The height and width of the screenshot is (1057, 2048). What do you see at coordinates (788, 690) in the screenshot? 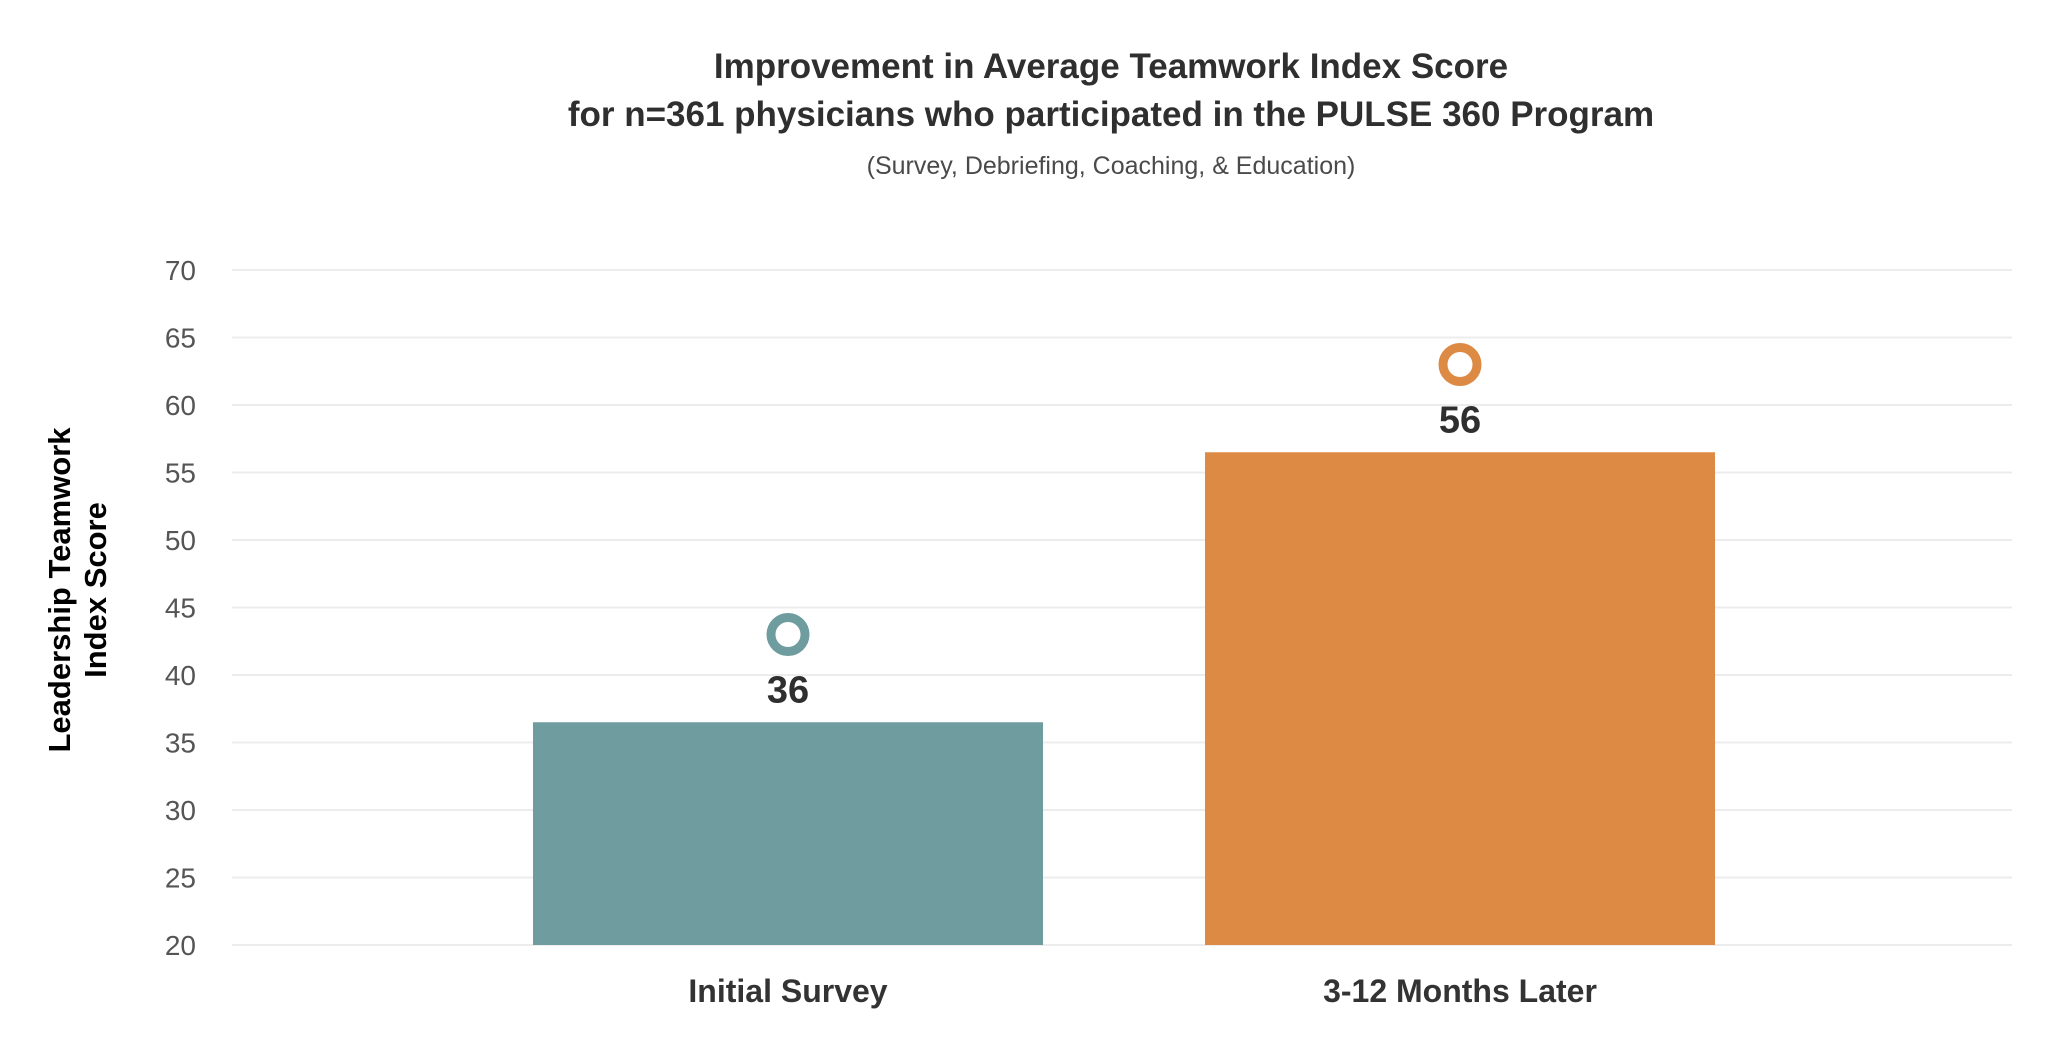
I see `data-label: 36` at bounding box center [788, 690].